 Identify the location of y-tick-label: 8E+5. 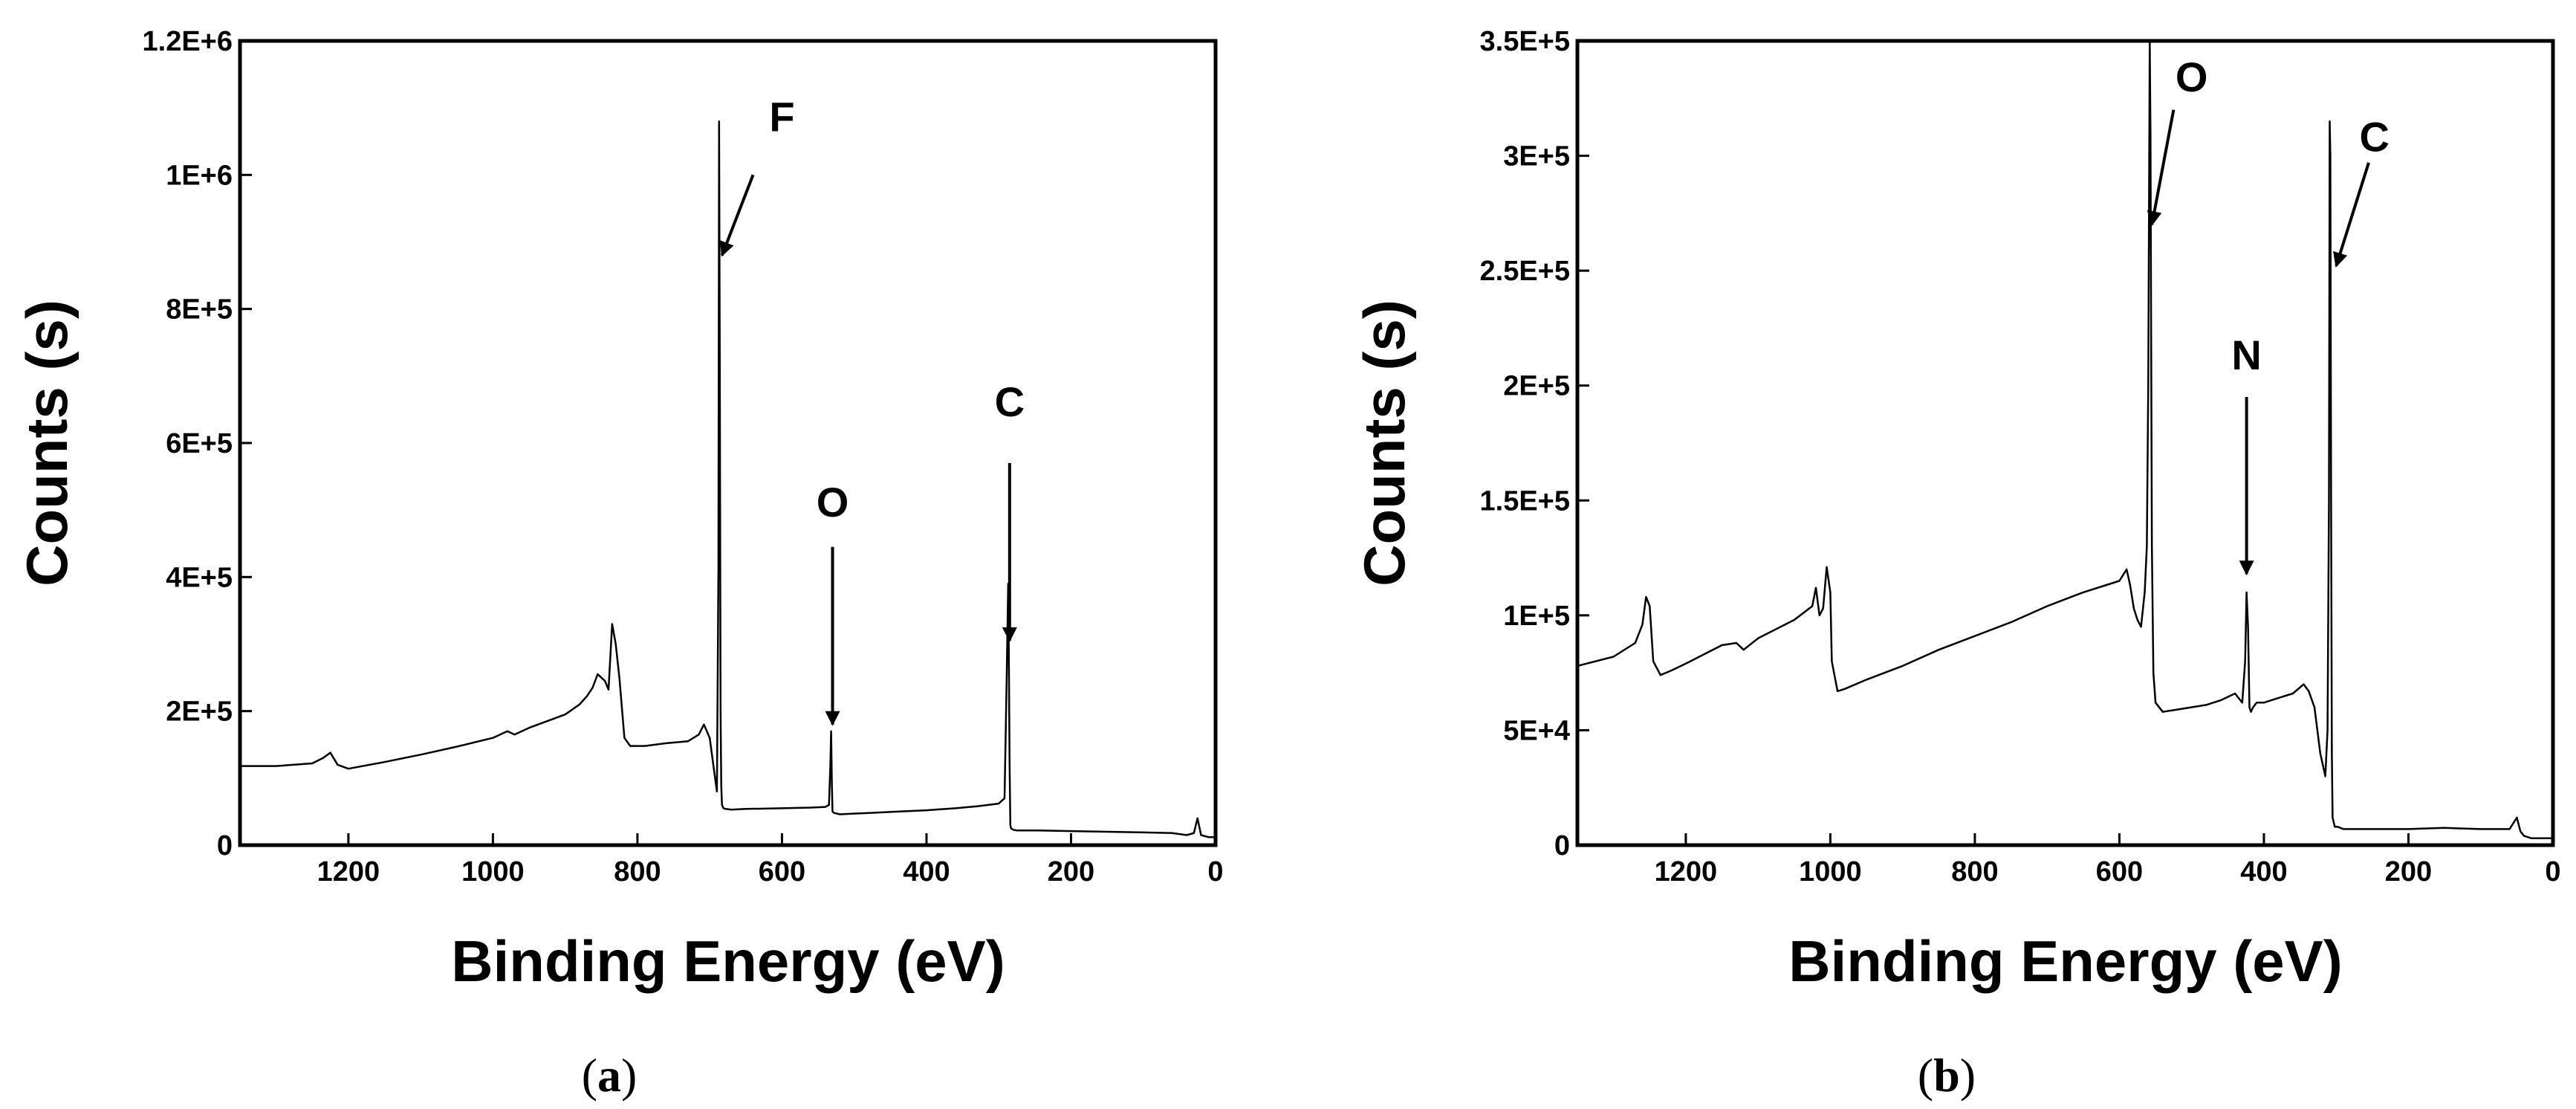
(199, 310).